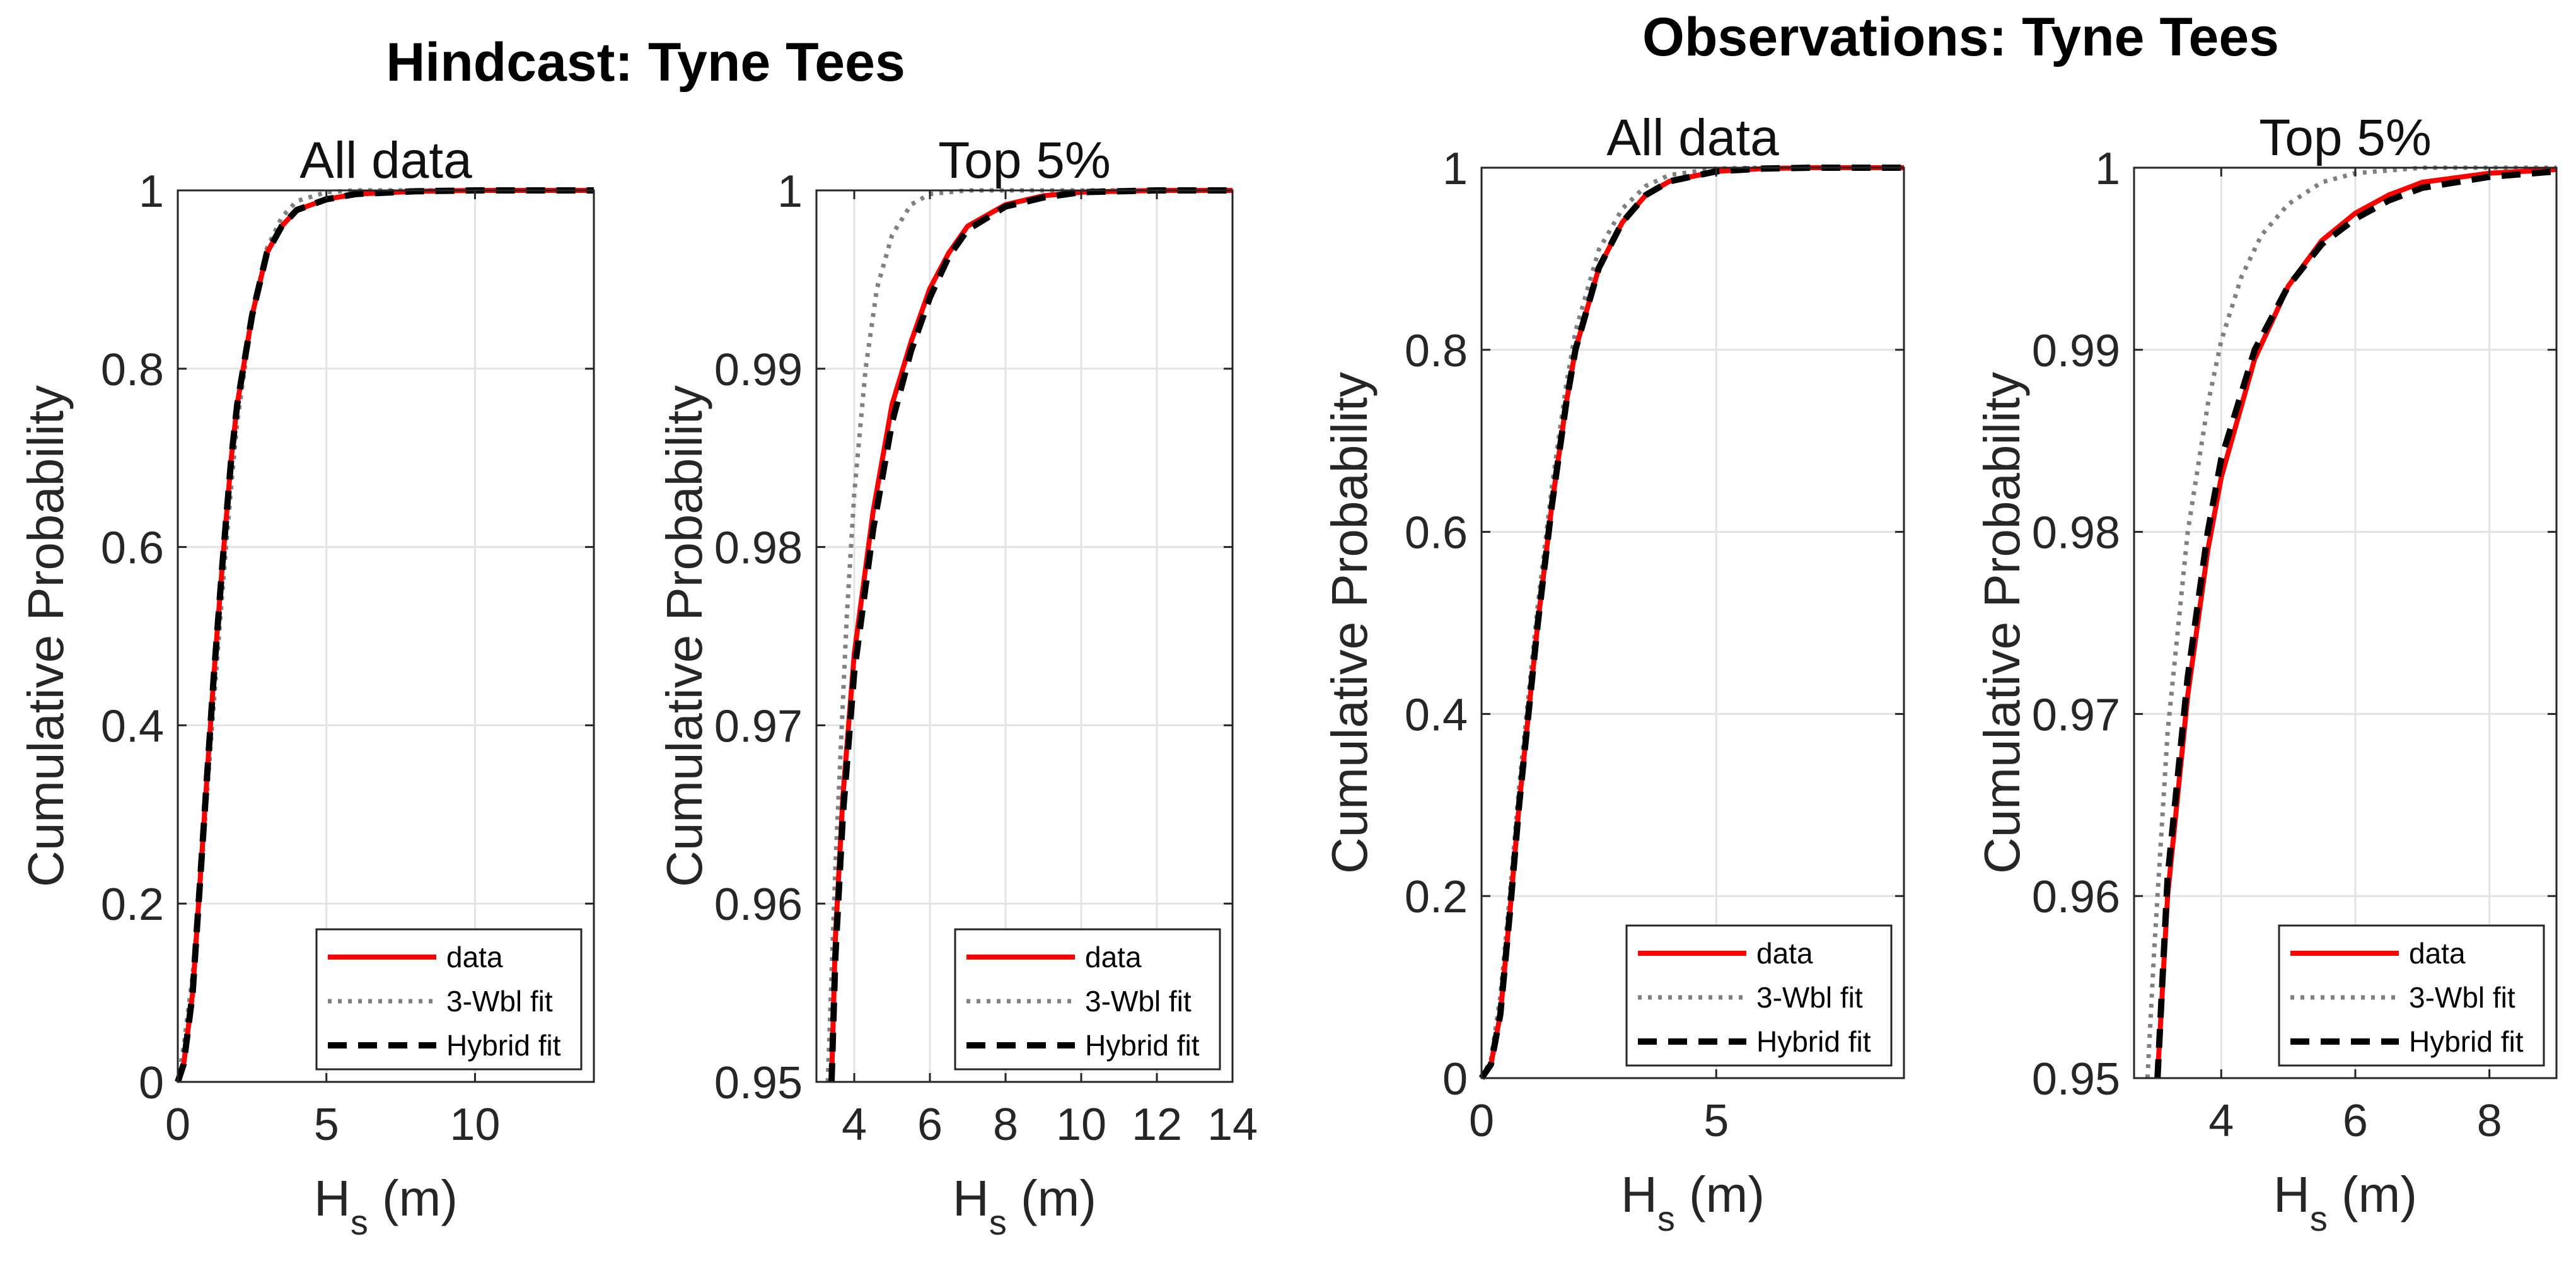 The height and width of the screenshot is (1266, 2576). I want to click on x-tick-label: 12, so click(1157, 1125).